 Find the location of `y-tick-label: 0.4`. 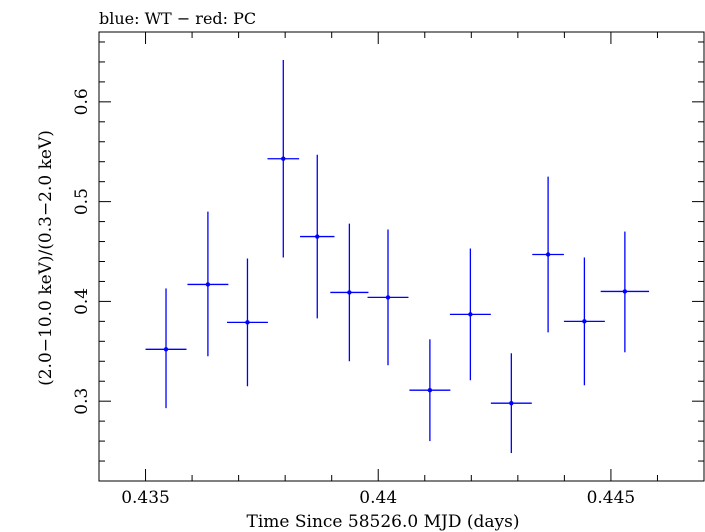

y-tick-label: 0.4 is located at coordinates (82, 301).